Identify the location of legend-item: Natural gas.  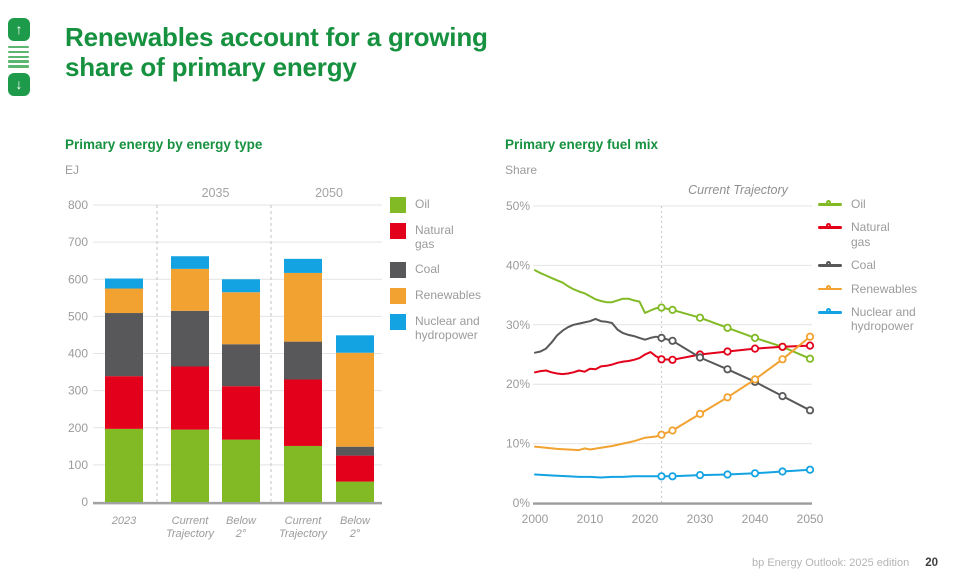
(867, 234).